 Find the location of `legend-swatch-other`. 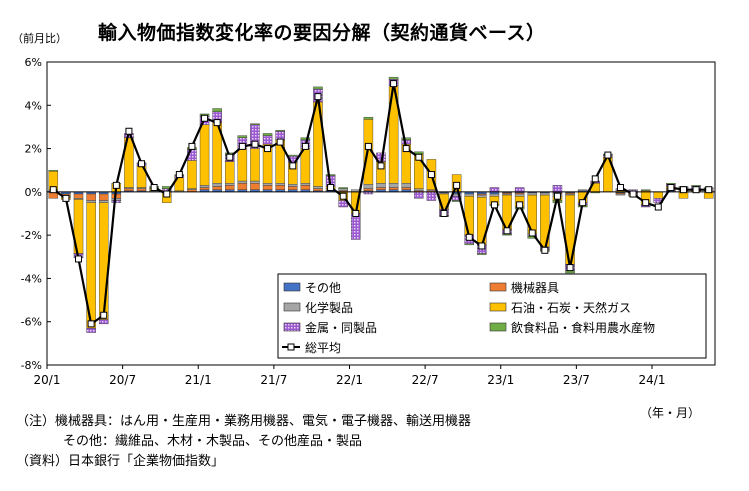

legend-swatch-other is located at coordinates (292, 287).